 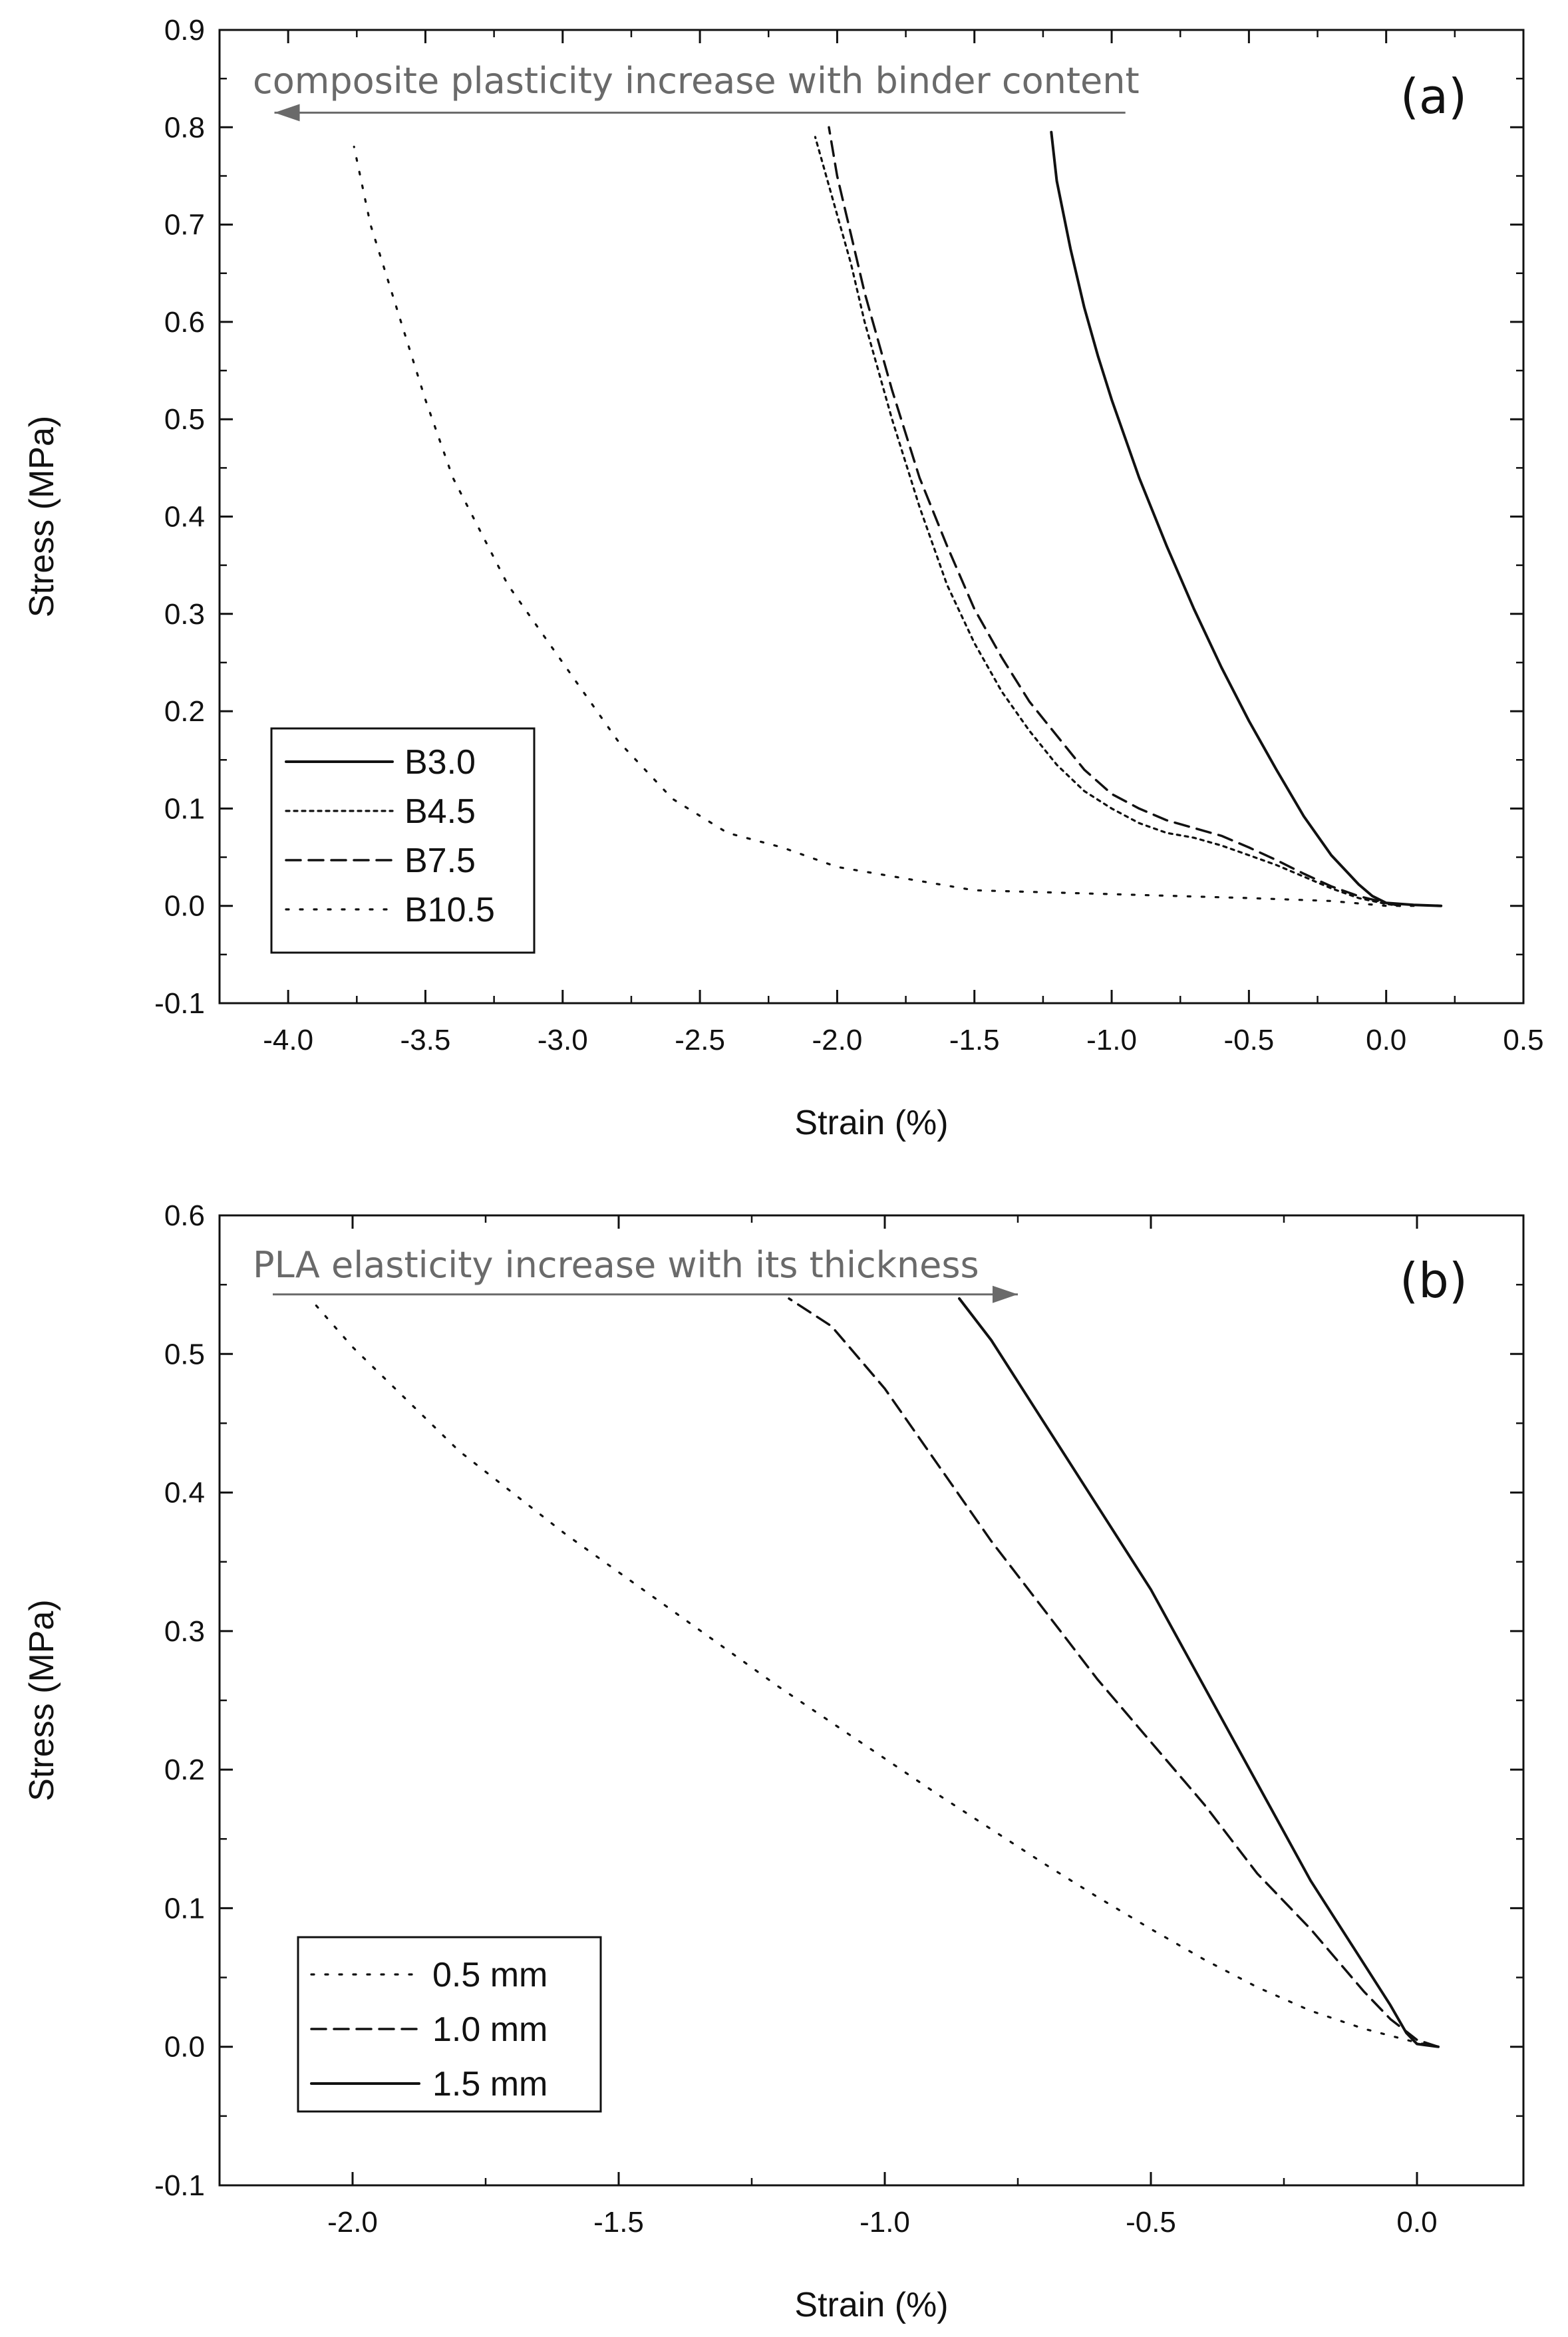 What do you see at coordinates (1434, 1281) in the screenshot?
I see `panel-label: (b)` at bounding box center [1434, 1281].